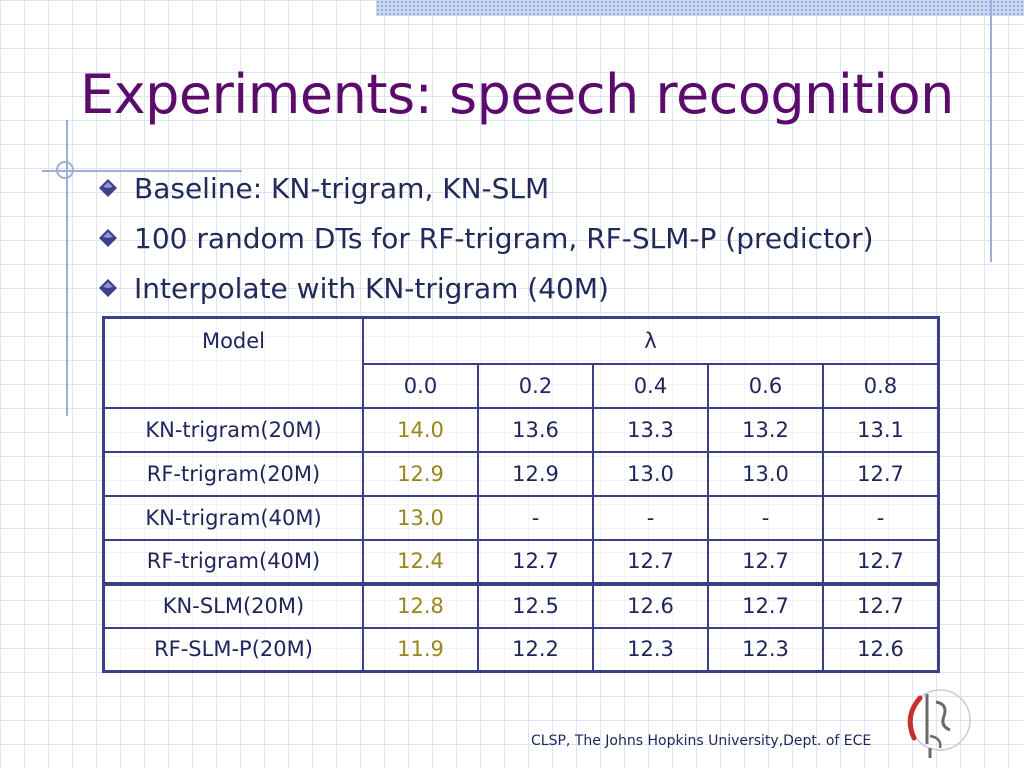 The width and height of the screenshot is (1024, 768). I want to click on table-cell: 12.2, so click(535, 649).